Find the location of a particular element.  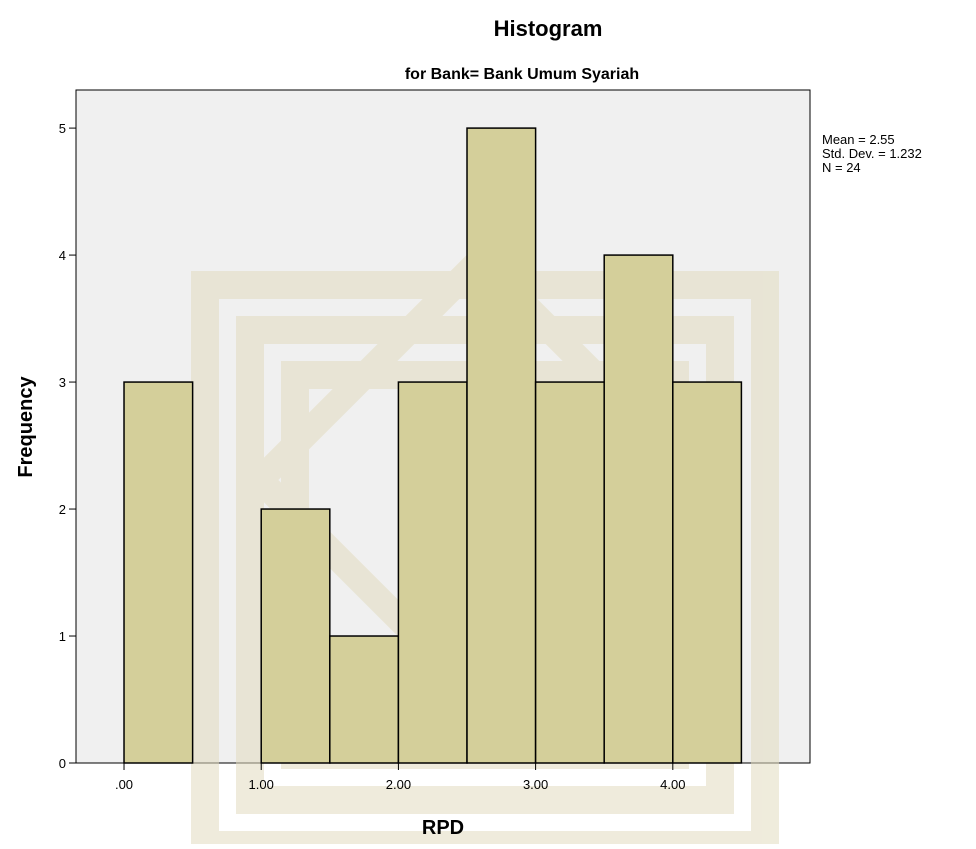

y-tick-label: 0 is located at coordinates (62, 763).